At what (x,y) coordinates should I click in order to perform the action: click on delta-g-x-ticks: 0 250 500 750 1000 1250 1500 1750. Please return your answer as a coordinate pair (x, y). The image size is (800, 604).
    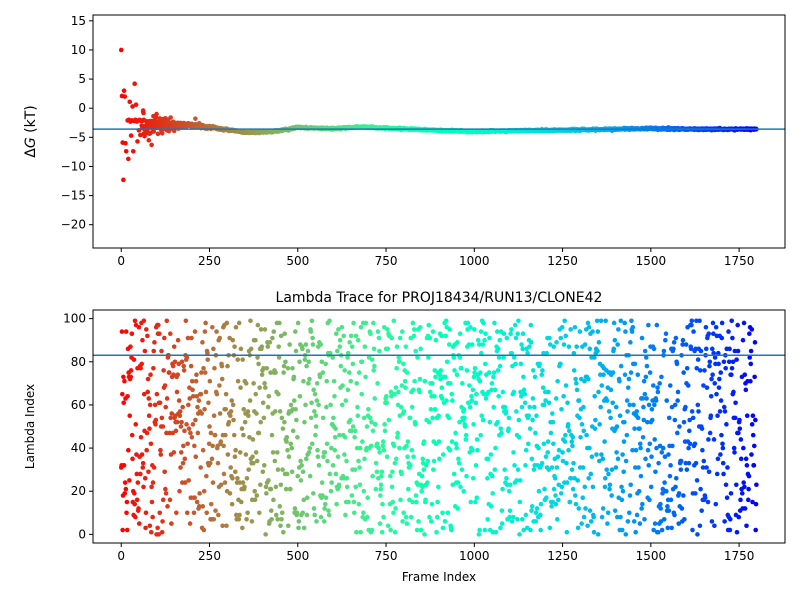
    Looking at the image, I should click on (435, 258).